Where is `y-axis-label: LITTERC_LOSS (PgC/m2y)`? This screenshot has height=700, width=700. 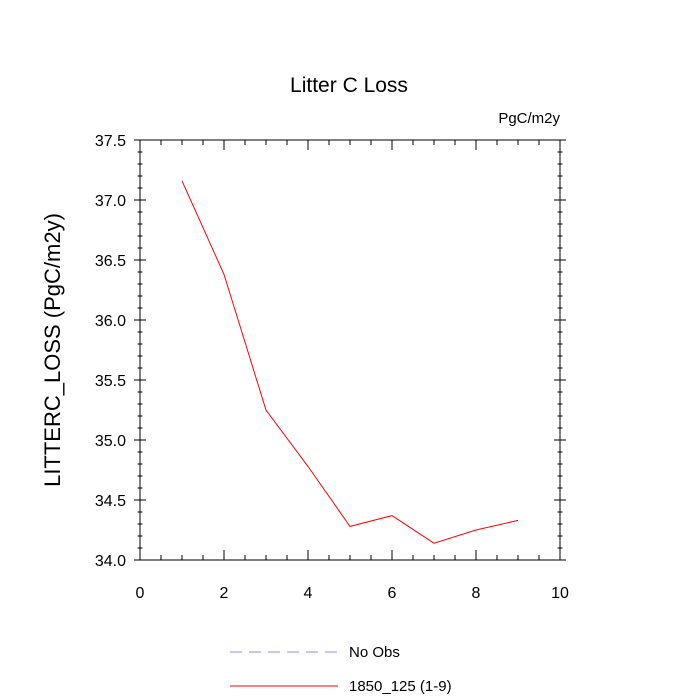
y-axis-label: LITTERC_LOSS (PgC/m2y) is located at coordinates (52, 350).